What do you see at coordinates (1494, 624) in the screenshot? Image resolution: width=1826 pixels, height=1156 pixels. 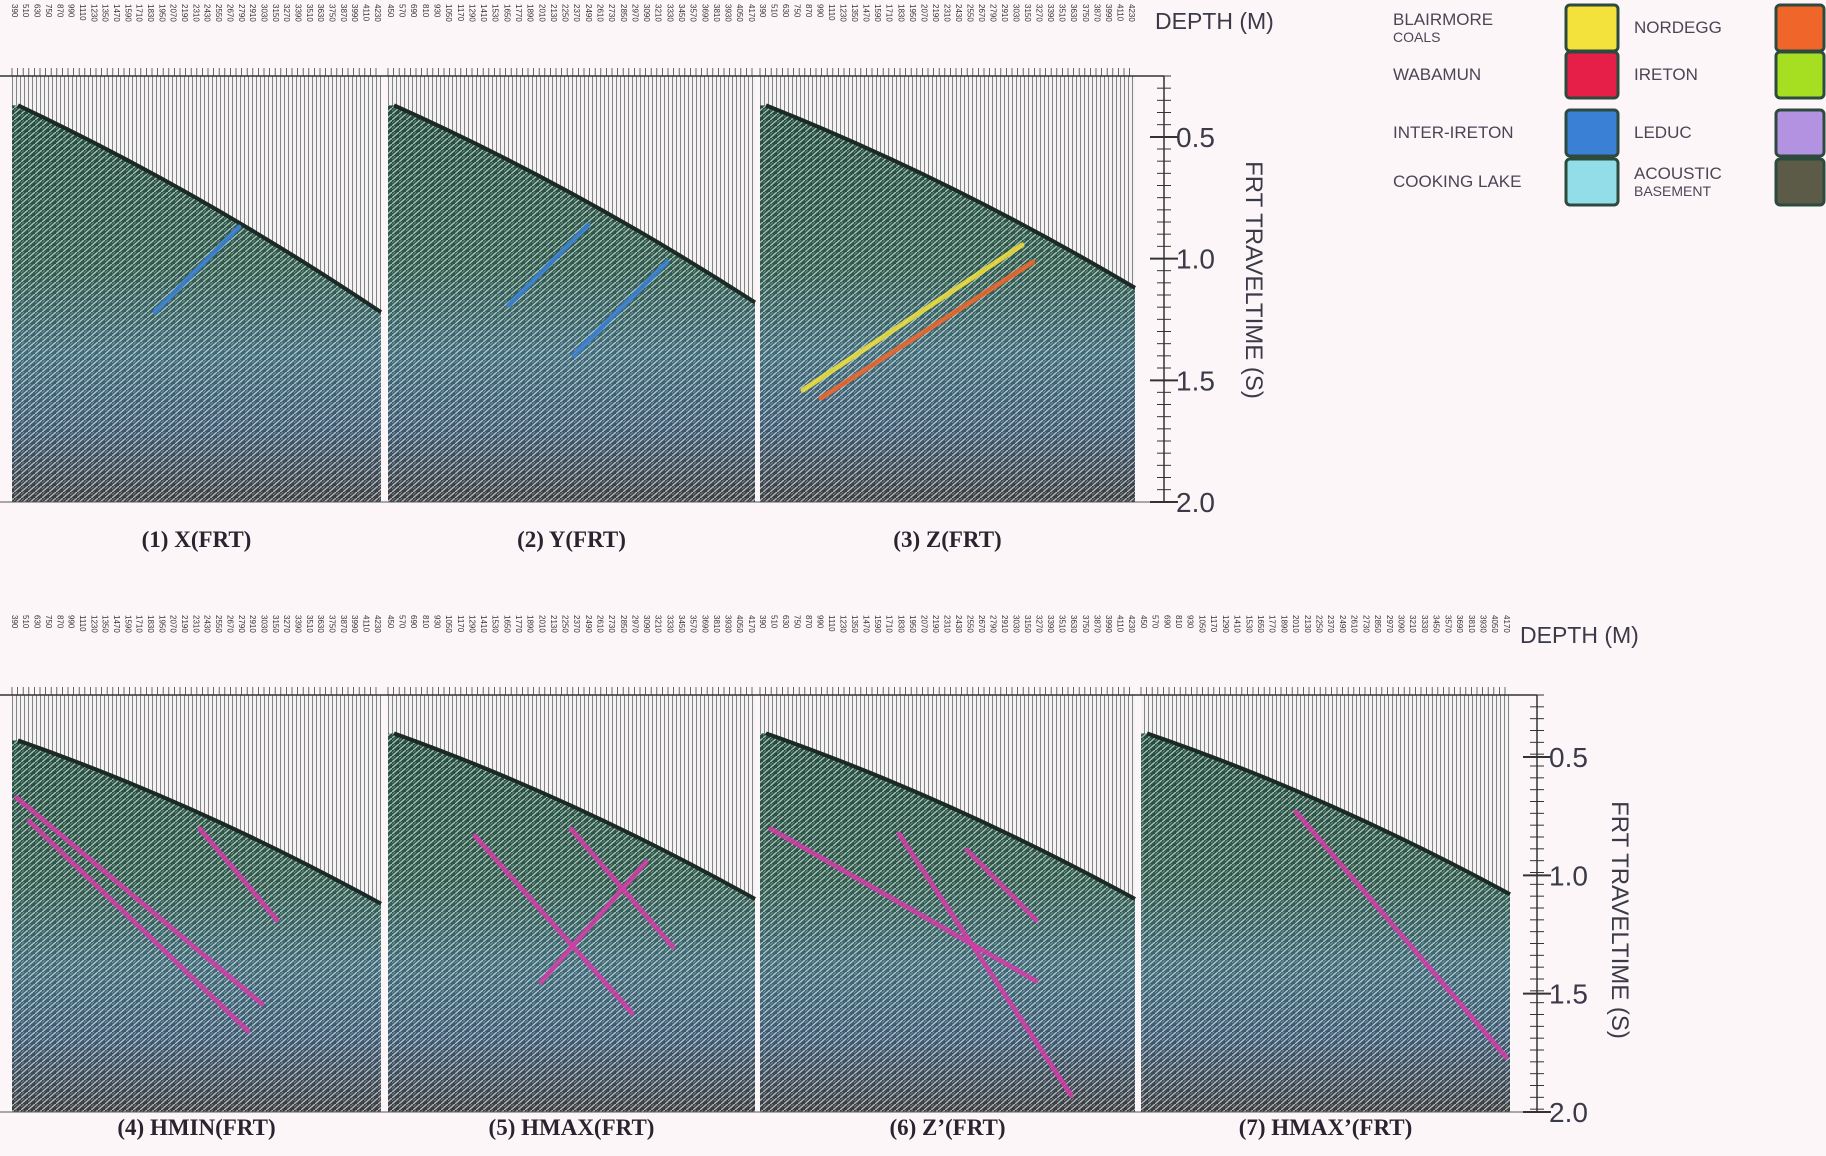 I see `depth-label: 4050` at bounding box center [1494, 624].